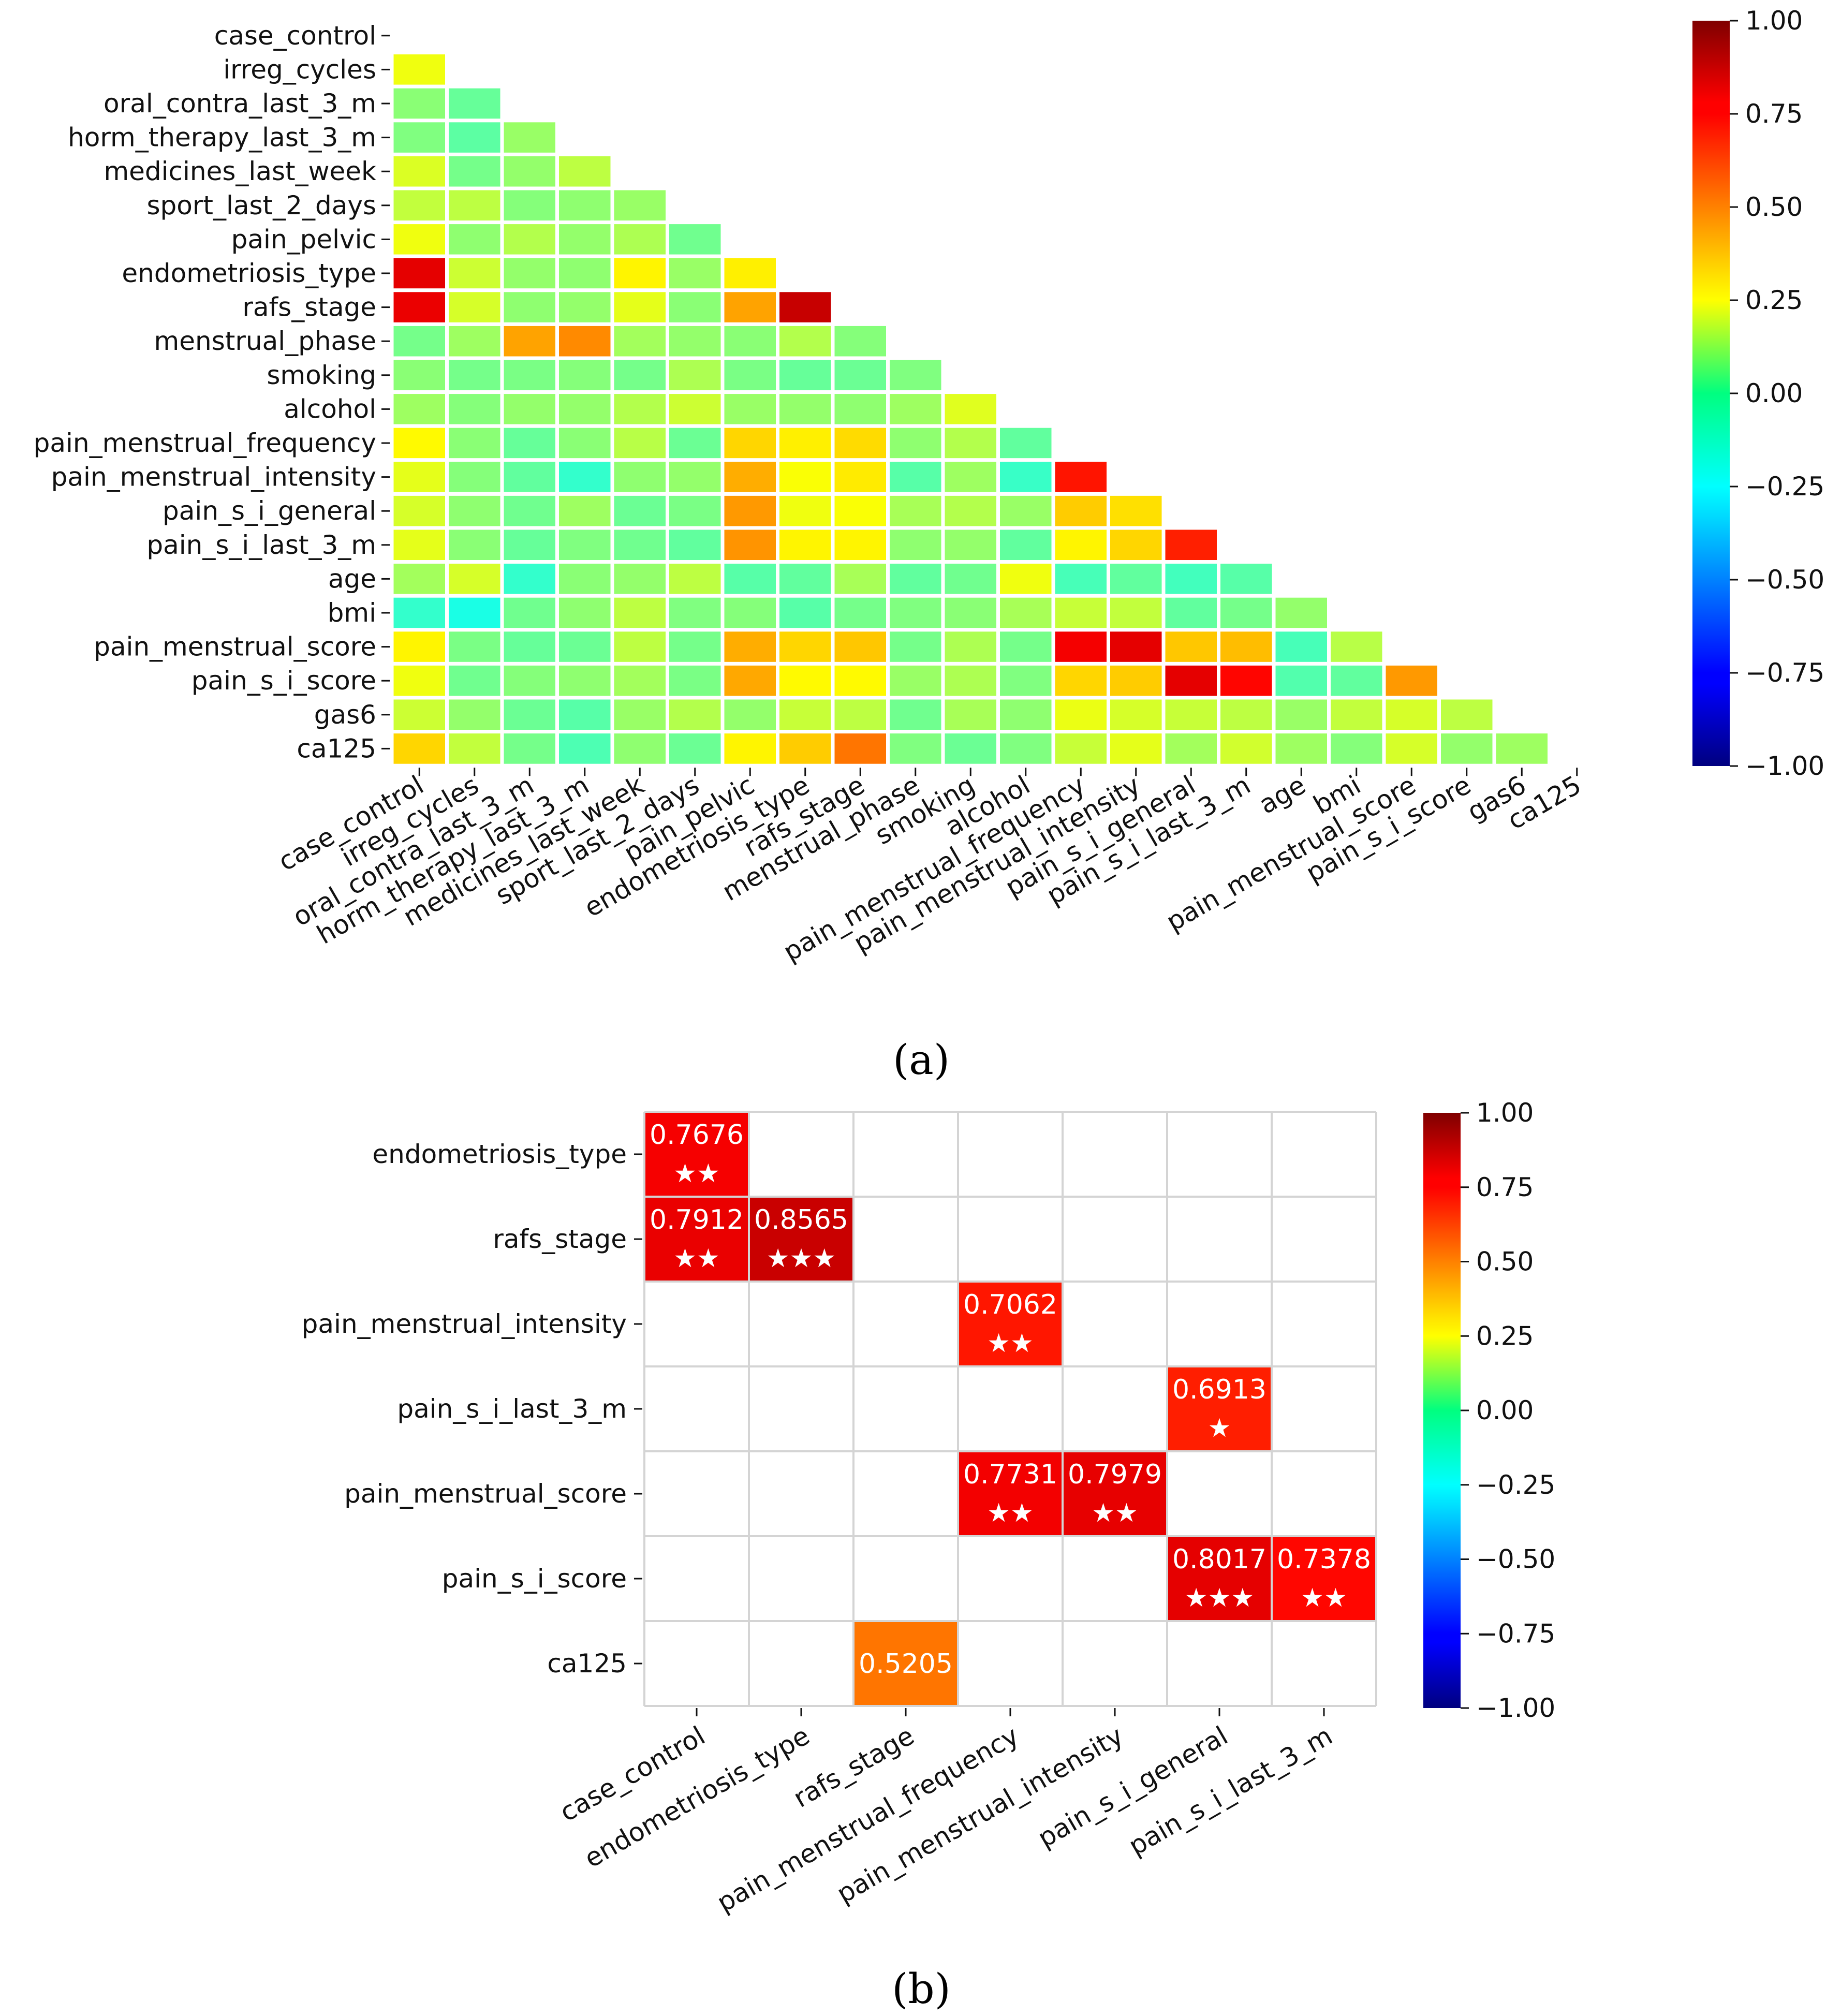 This screenshot has height=2016, width=1841. What do you see at coordinates (1219, 1598) in the screenshot?
I see `significance-stars: ★★★` at bounding box center [1219, 1598].